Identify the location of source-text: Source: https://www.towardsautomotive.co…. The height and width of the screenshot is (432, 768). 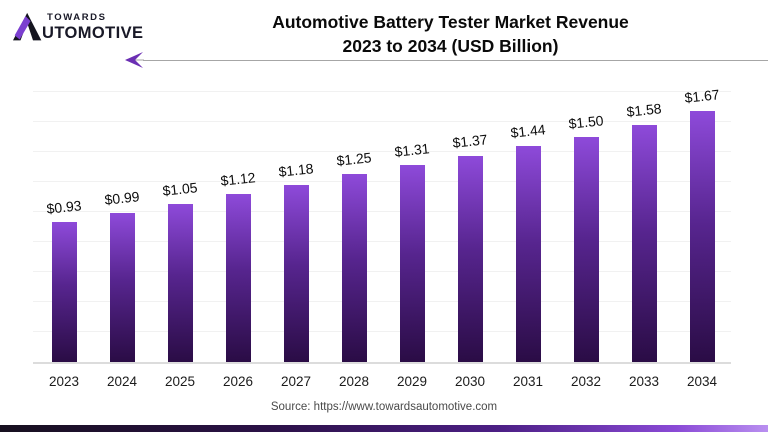
(384, 407).